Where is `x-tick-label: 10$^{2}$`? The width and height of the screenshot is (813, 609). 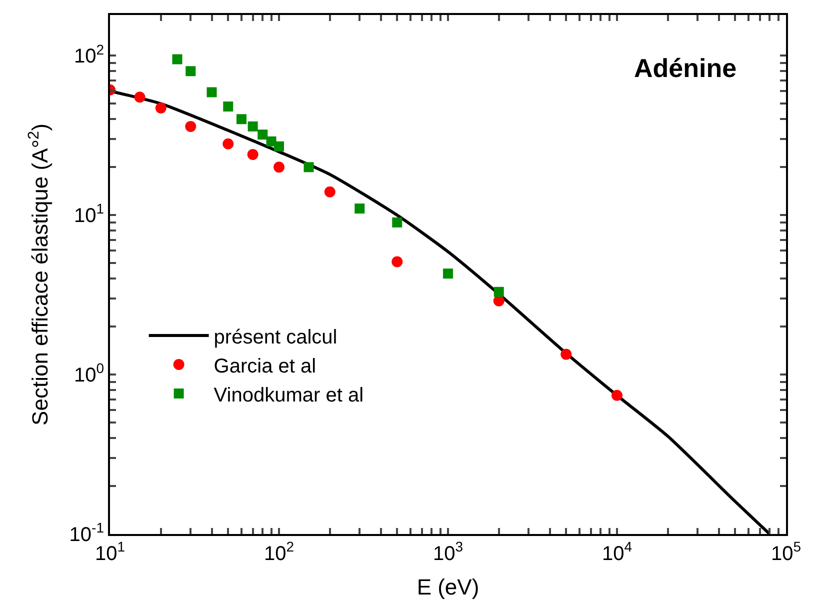
x-tick-label: 10$^{2}$ is located at coordinates (279, 551).